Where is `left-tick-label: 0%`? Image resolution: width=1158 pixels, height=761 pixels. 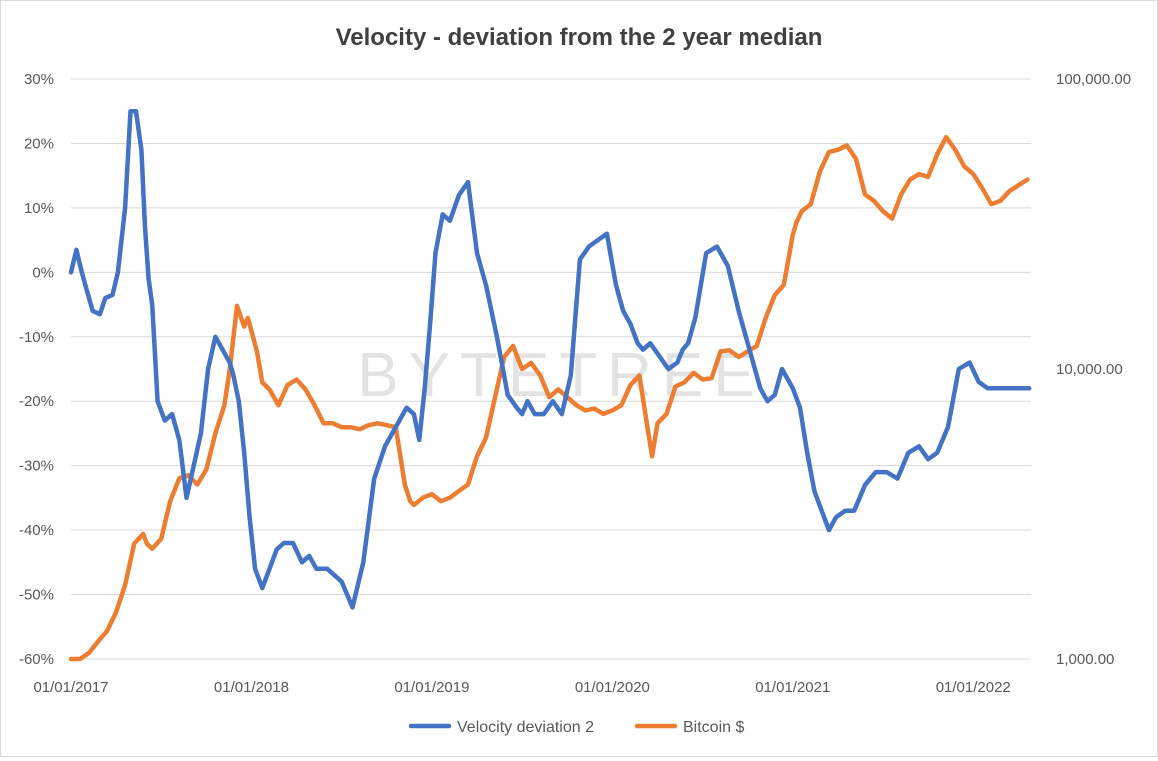 left-tick-label: 0% is located at coordinates (43, 272).